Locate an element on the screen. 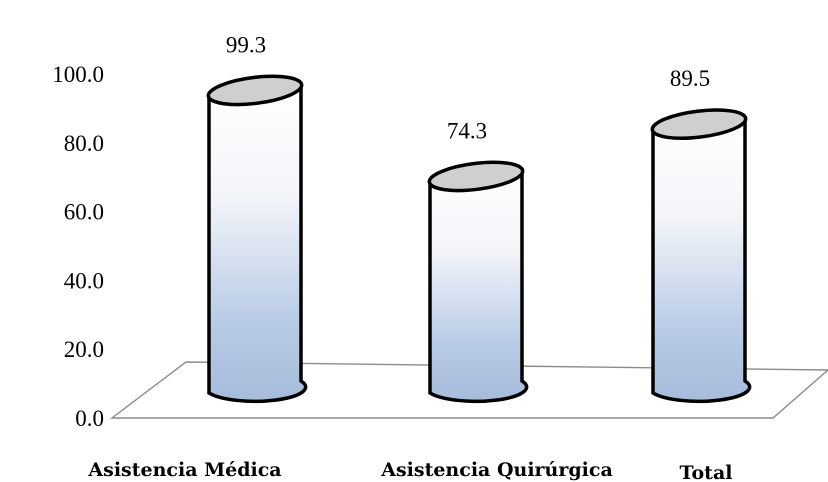 The width and height of the screenshot is (828, 482). bar: 74.3 is located at coordinates (478, 261).